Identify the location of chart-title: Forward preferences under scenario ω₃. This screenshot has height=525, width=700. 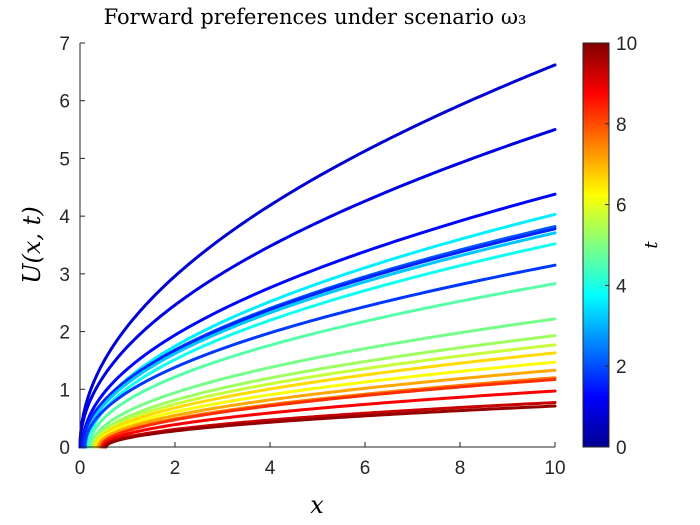
(315, 17).